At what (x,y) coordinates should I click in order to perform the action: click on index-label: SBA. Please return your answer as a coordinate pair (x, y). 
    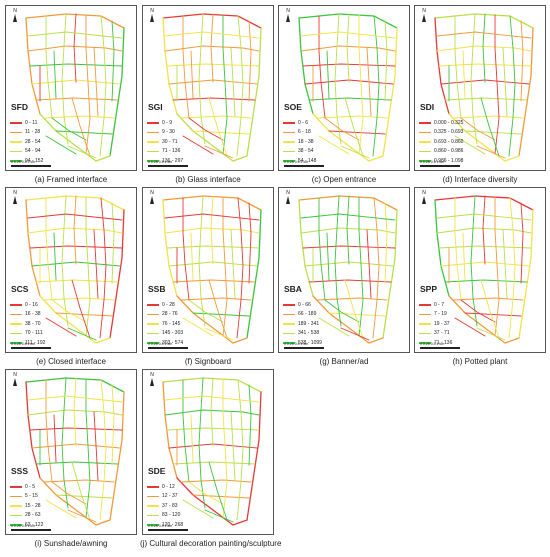
    Looking at the image, I should click on (293, 289).